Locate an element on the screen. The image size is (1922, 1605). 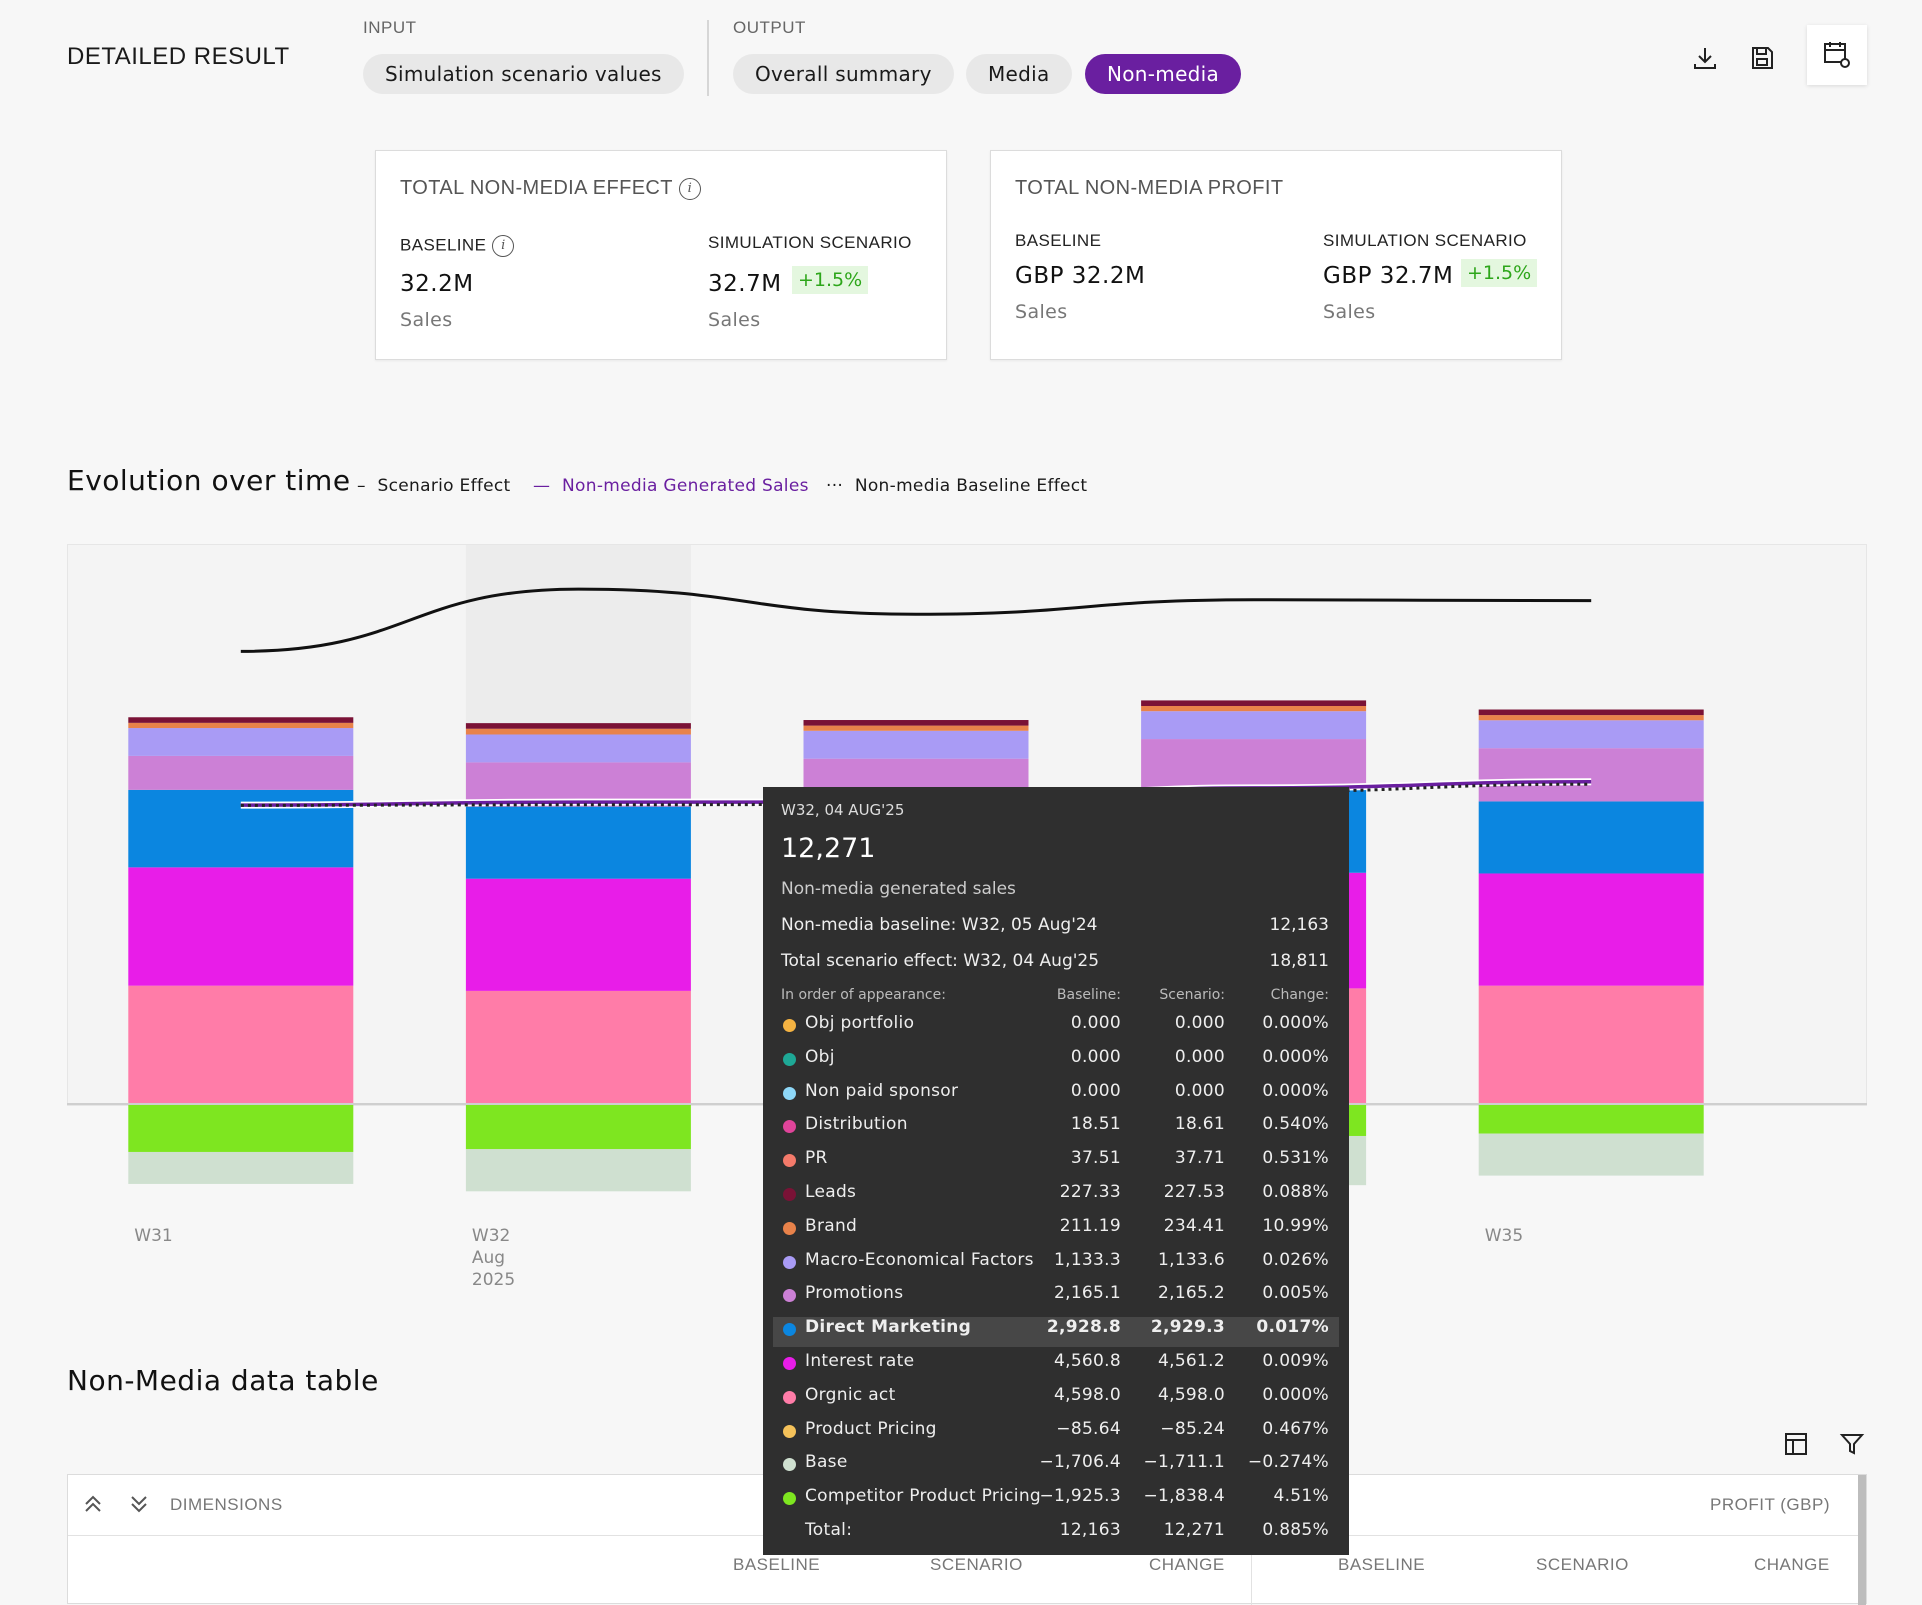
series-baseline: 0.000 is located at coordinates (1095, 1090).